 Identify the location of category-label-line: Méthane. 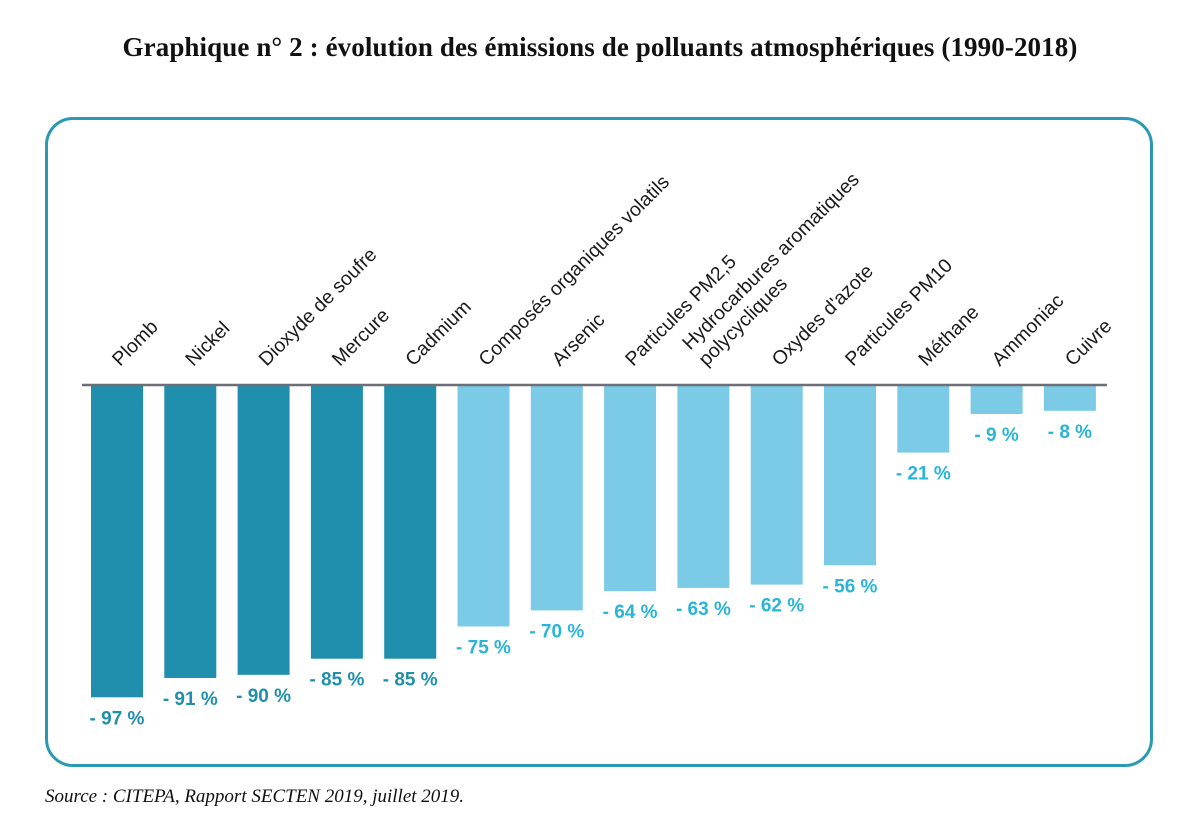
(948, 335).